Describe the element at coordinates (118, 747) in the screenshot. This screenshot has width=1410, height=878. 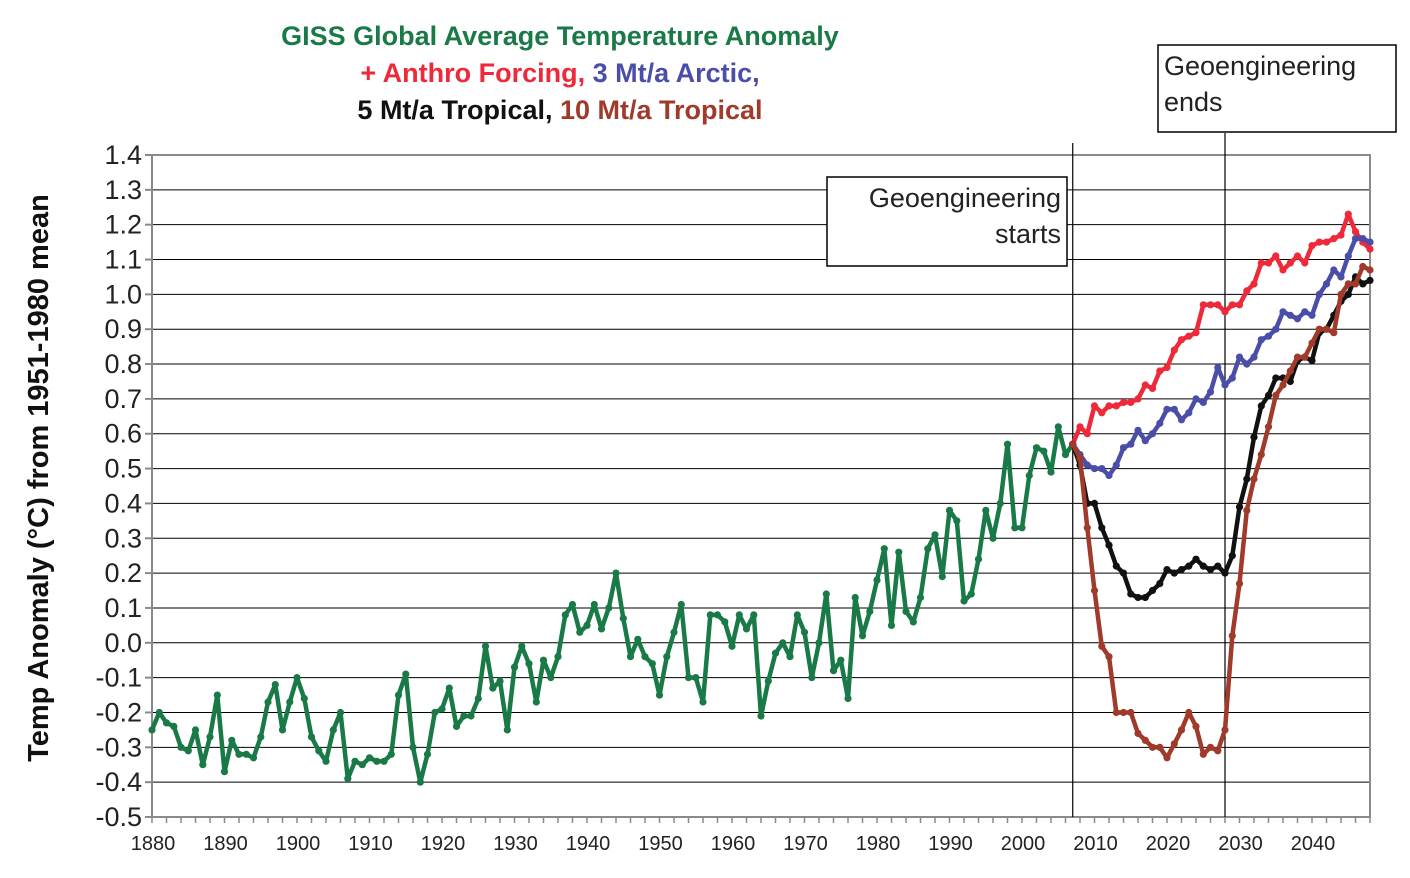
I see `y-tick-label: -0.3` at that location.